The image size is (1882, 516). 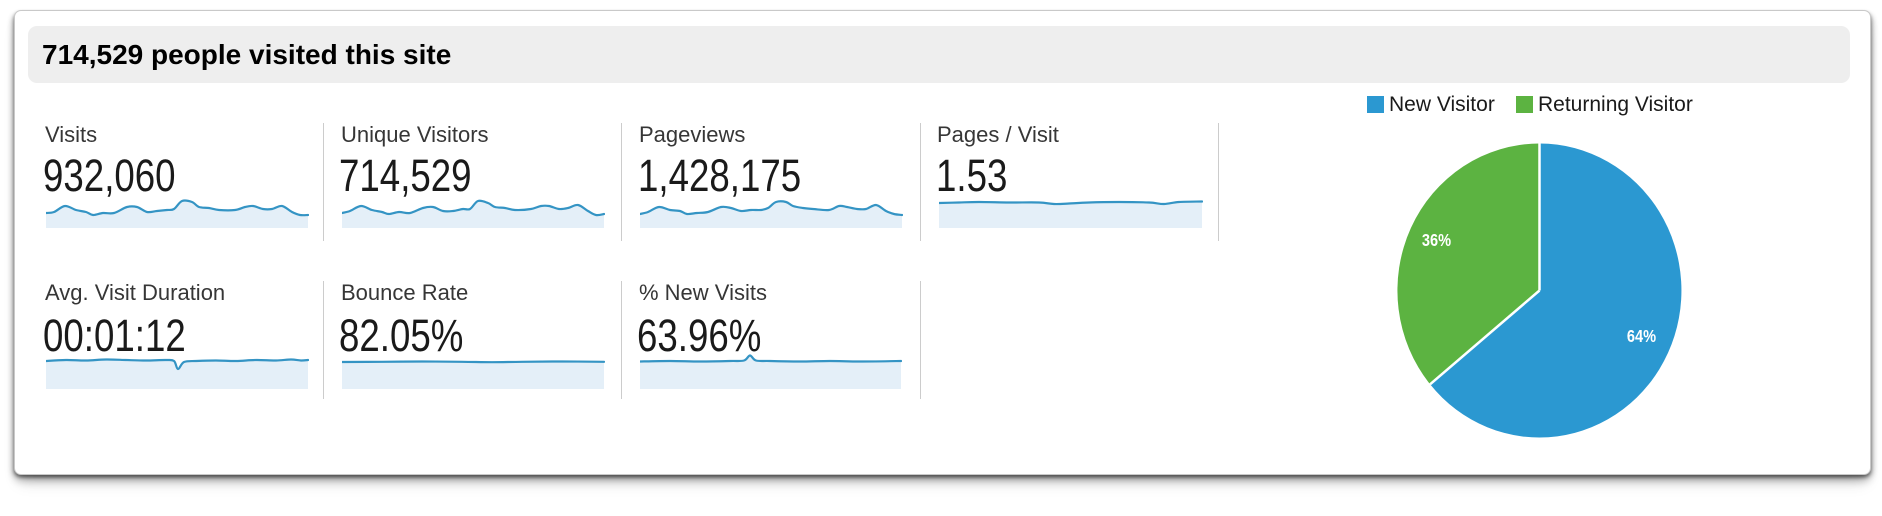 I want to click on svg-text: 36%, so click(x=1437, y=241).